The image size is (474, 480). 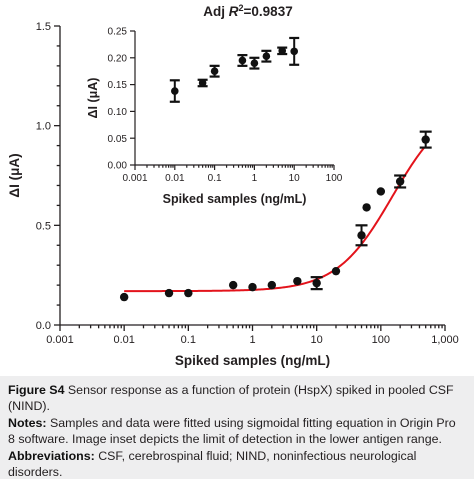 I want to click on y-tick-label: 0.00, so click(x=118, y=166).